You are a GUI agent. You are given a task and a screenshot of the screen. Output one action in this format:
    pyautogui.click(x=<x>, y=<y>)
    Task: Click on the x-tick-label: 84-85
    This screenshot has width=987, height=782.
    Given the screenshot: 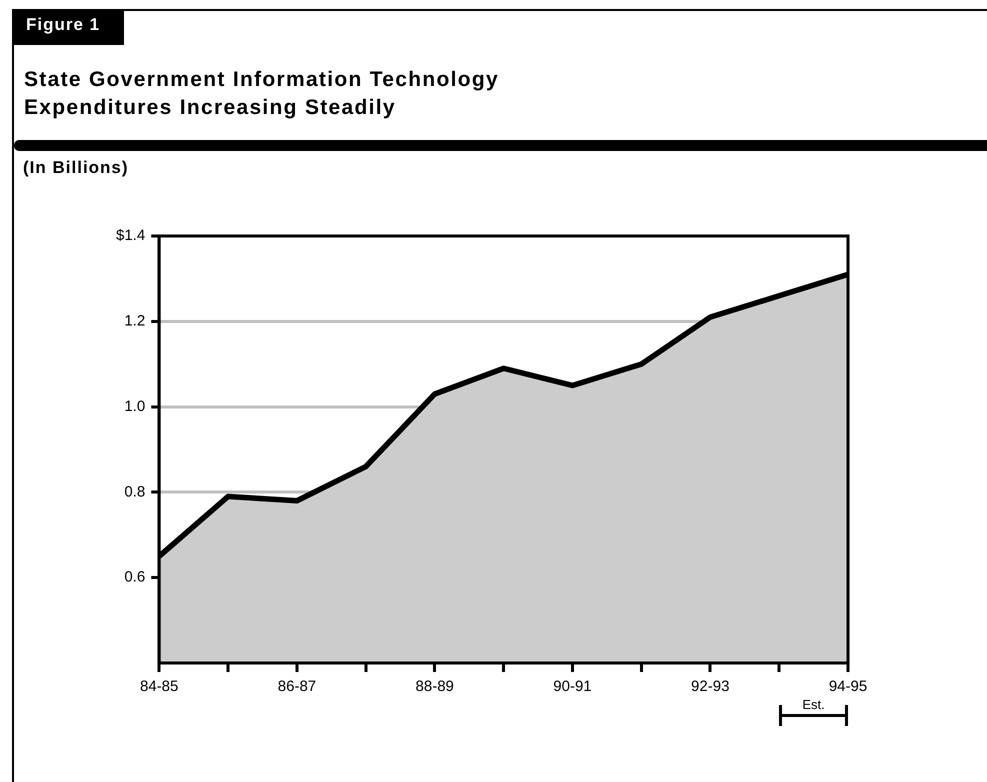 What is the action you would take?
    pyautogui.click(x=159, y=687)
    